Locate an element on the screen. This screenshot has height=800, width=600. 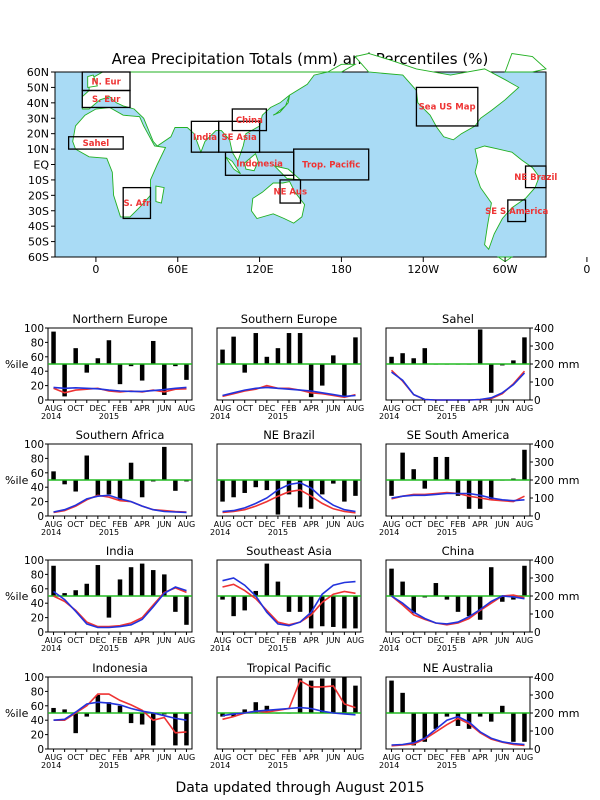
right-tick-label: 200 is located at coordinates (544, 481).